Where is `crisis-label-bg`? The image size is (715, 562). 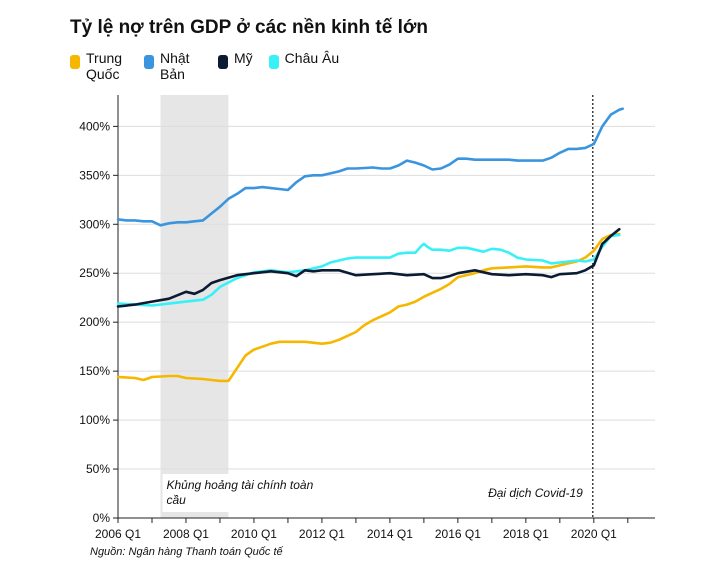
crisis-label-bg is located at coordinates (232, 493).